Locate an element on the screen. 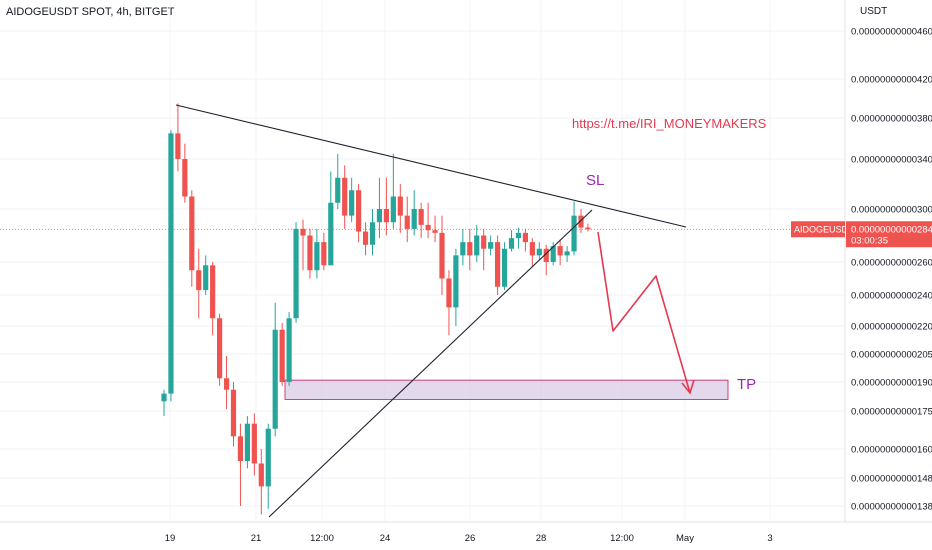  bar-countdown: 03:00:35 is located at coordinates (869, 241).